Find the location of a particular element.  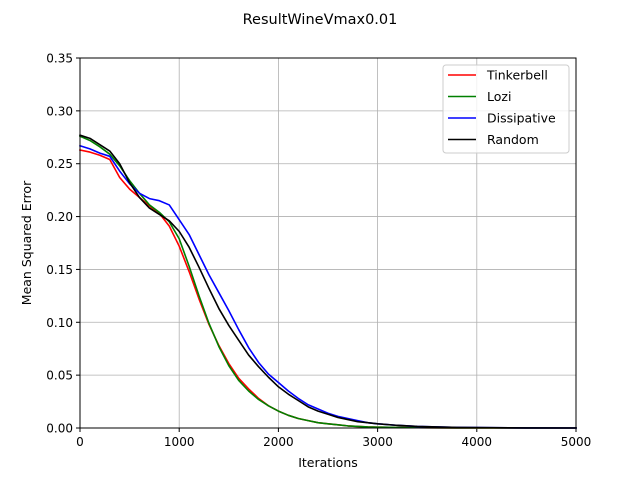

y-tick-label: 0.15 is located at coordinates (59, 270).